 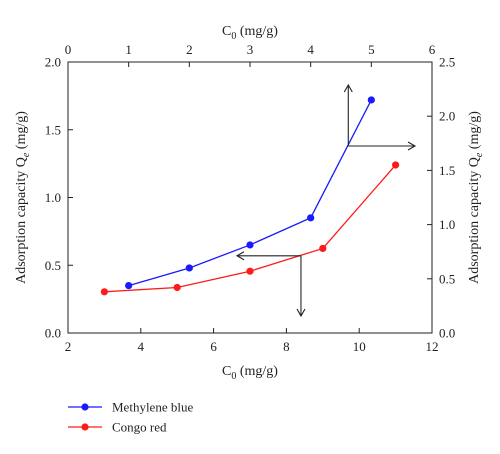 I want to click on right-tick-label: 1.5, so click(x=447, y=170).